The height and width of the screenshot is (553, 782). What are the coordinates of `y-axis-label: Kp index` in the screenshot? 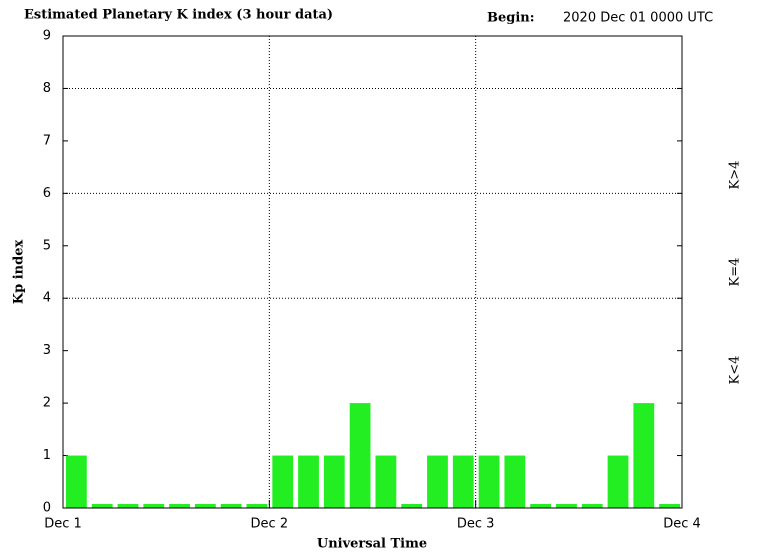 It's located at (19, 272).